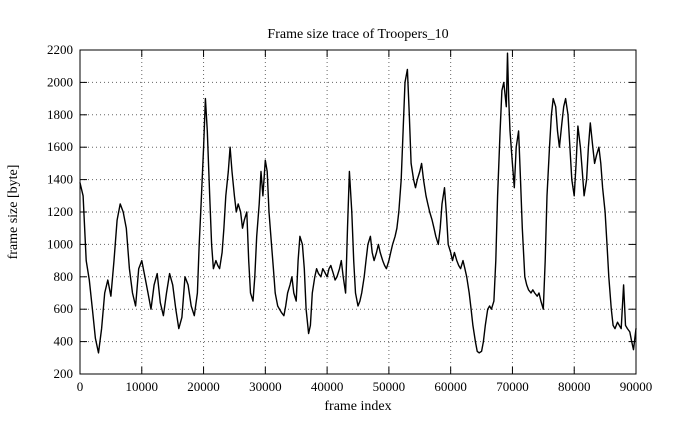 The width and height of the screenshot is (695, 426). Describe the element at coordinates (389, 386) in the screenshot. I see `x-tick-label: 50000` at that location.